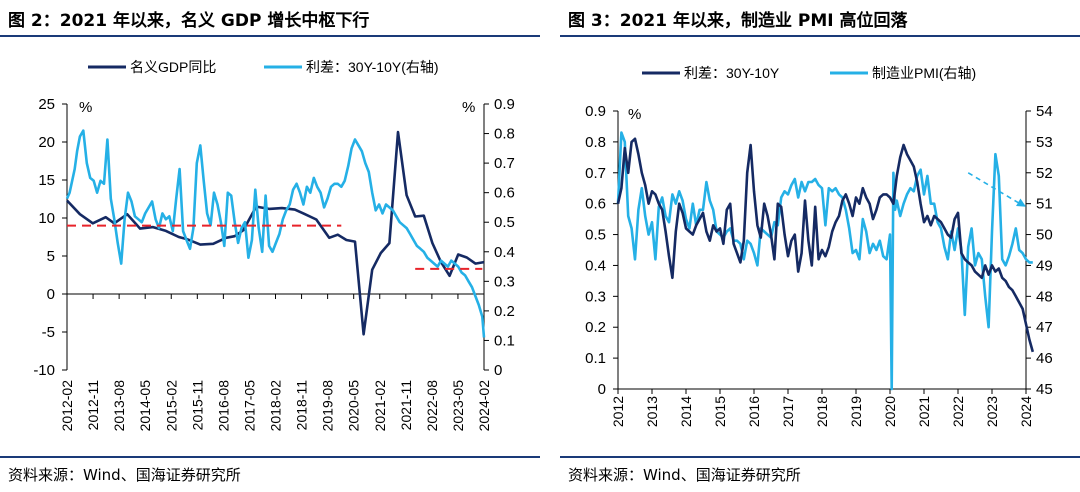 This screenshot has width=1080, height=492. I want to click on y-tick-label-right: 45, so click(1044, 389).